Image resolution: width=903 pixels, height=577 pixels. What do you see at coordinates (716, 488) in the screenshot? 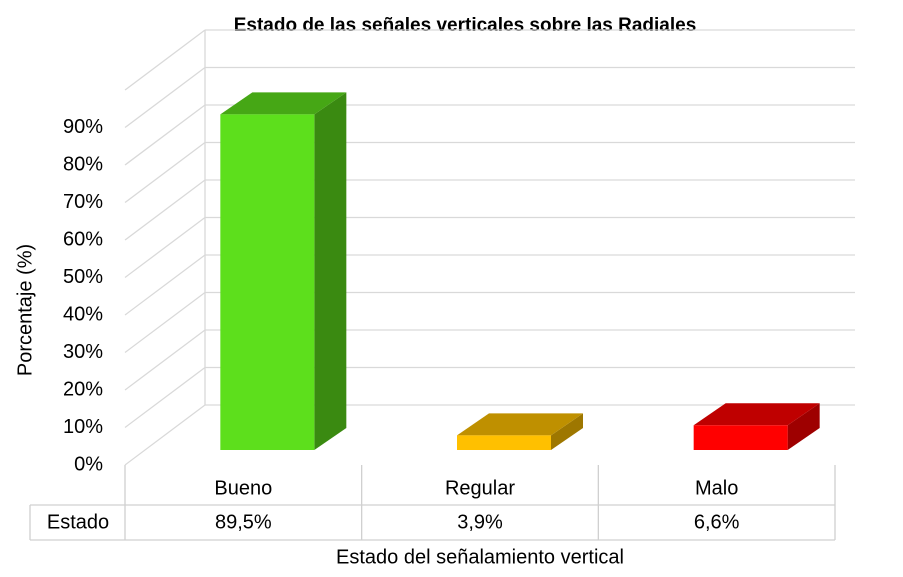
I see `x-tick-label: Malo` at bounding box center [716, 488].